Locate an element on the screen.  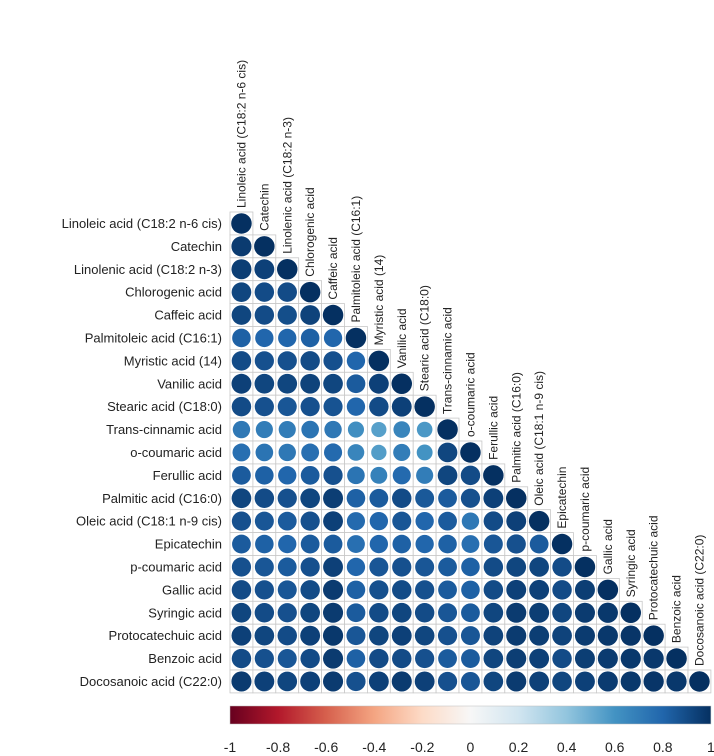
colorbar-tick-label: -0.2 is located at coordinates (422, 747).